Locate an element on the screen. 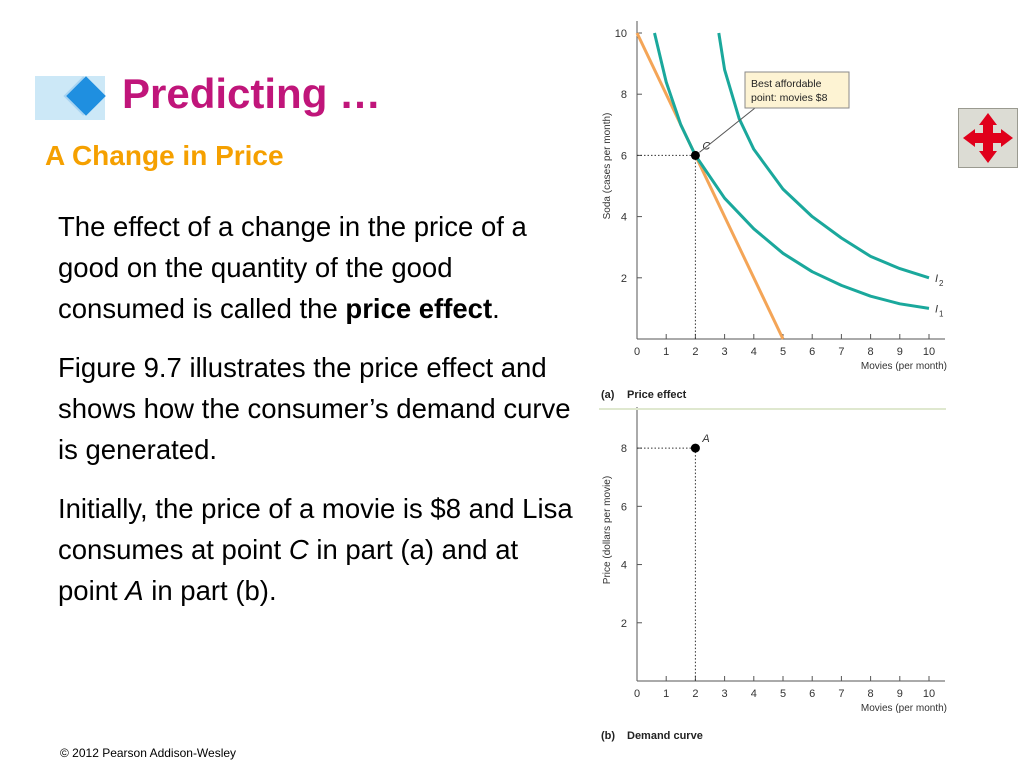 Image resolution: width=1024 pixels, height=768 pixels. x-tick-label-a: 3 is located at coordinates (725, 352).